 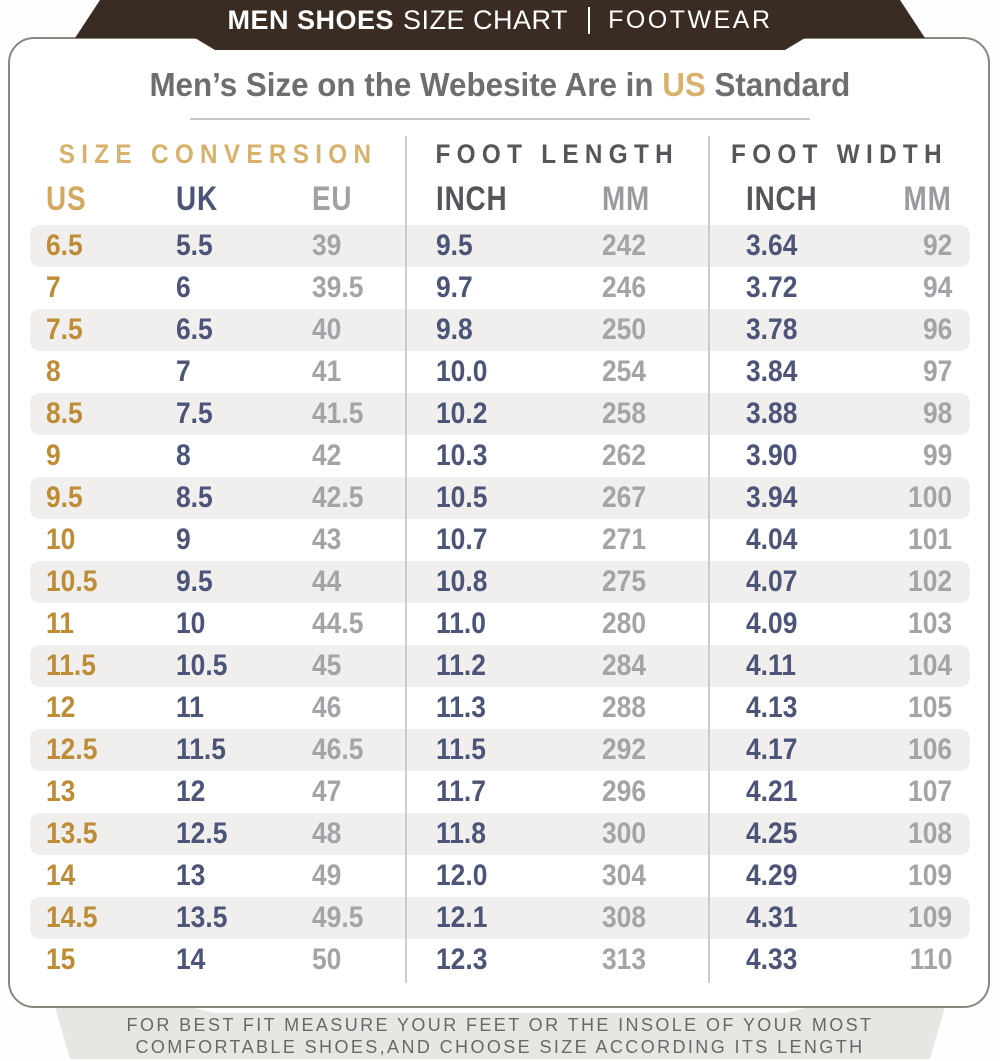 I want to click on column-header-eu: EU, so click(x=332, y=198).